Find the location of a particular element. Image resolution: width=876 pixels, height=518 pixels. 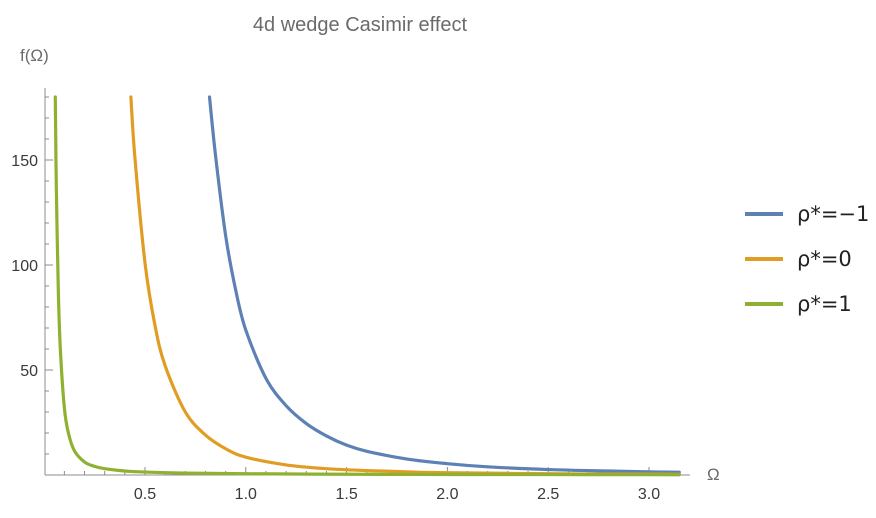

x-tick-label: 3.0 is located at coordinates (649, 494).